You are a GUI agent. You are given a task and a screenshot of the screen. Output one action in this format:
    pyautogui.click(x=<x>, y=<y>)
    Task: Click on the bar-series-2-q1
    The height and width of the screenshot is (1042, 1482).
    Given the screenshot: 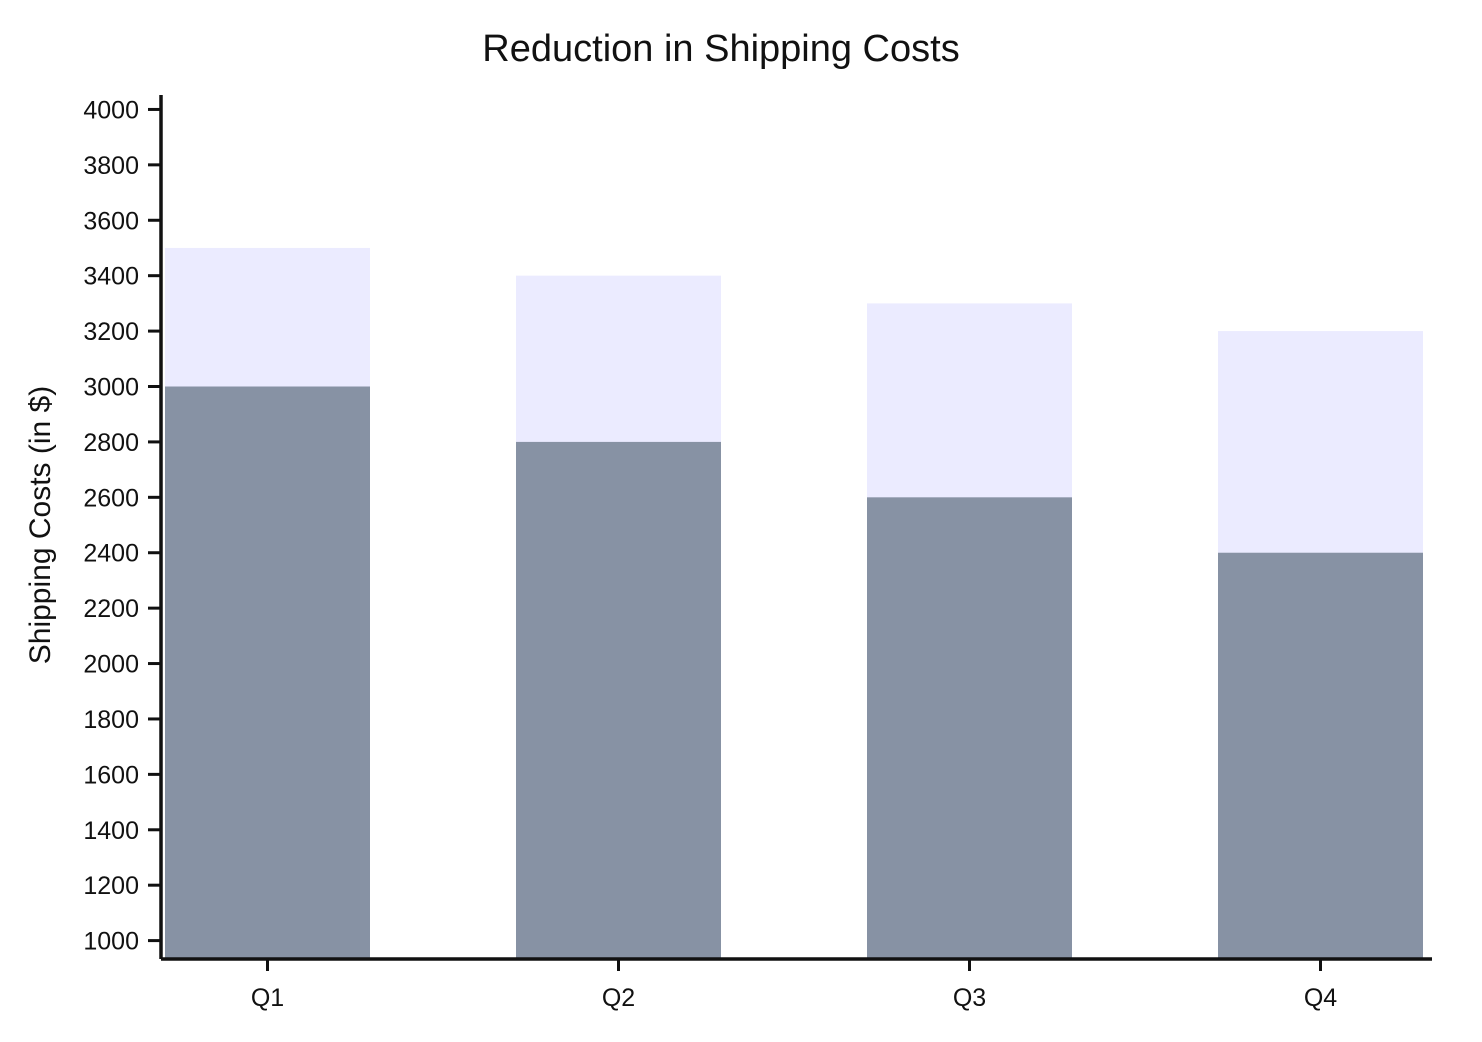 What is the action you would take?
    pyautogui.click(x=267, y=672)
    